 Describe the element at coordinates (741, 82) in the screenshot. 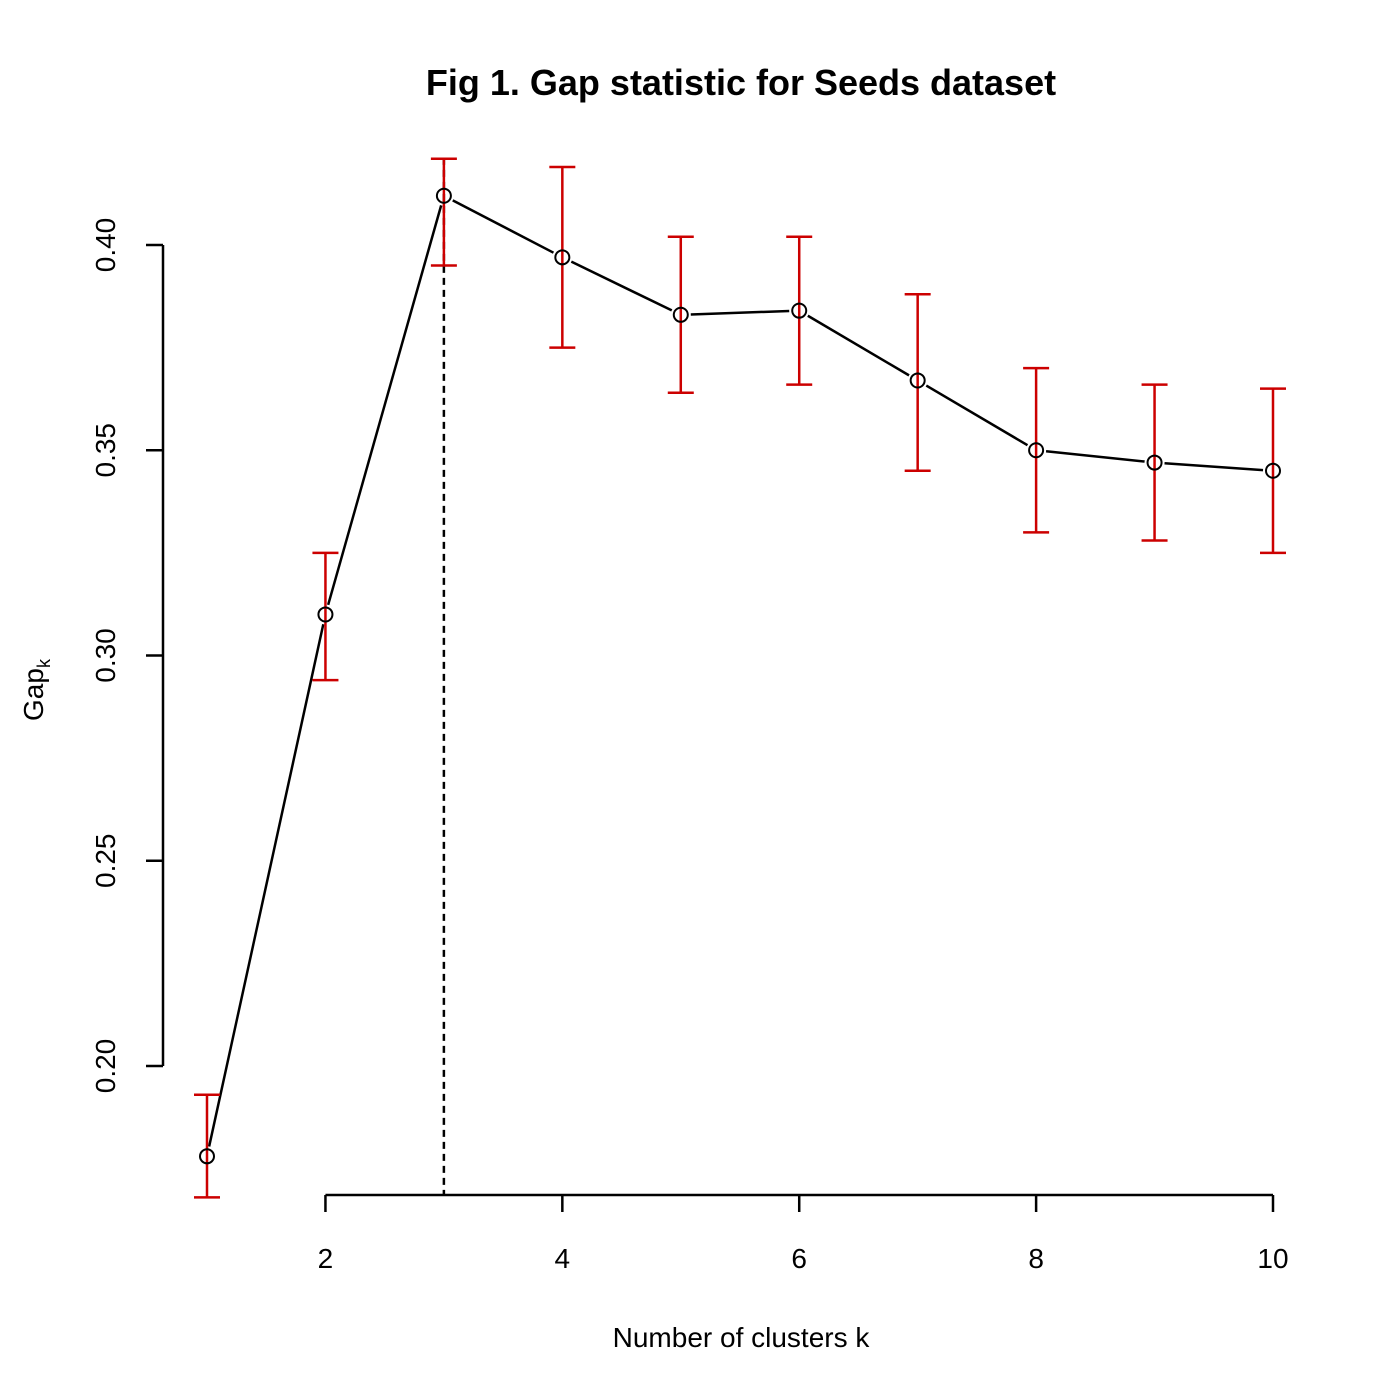

I see `chart-title: Fig 1. Gap statistic for Seeds dataset` at that location.